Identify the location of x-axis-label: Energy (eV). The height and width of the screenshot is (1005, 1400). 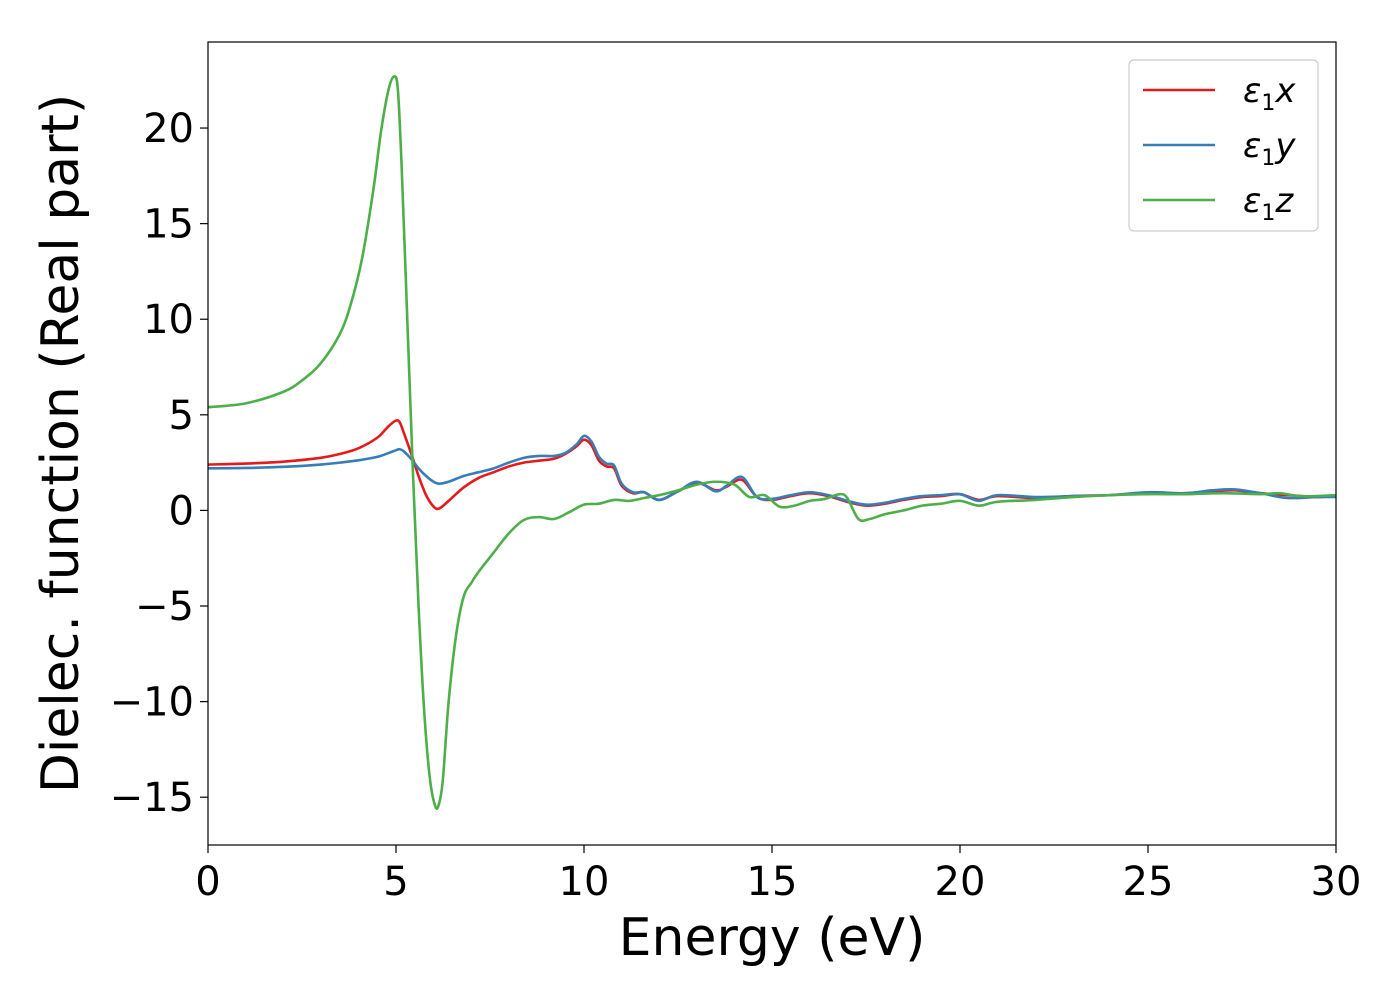
(772, 938).